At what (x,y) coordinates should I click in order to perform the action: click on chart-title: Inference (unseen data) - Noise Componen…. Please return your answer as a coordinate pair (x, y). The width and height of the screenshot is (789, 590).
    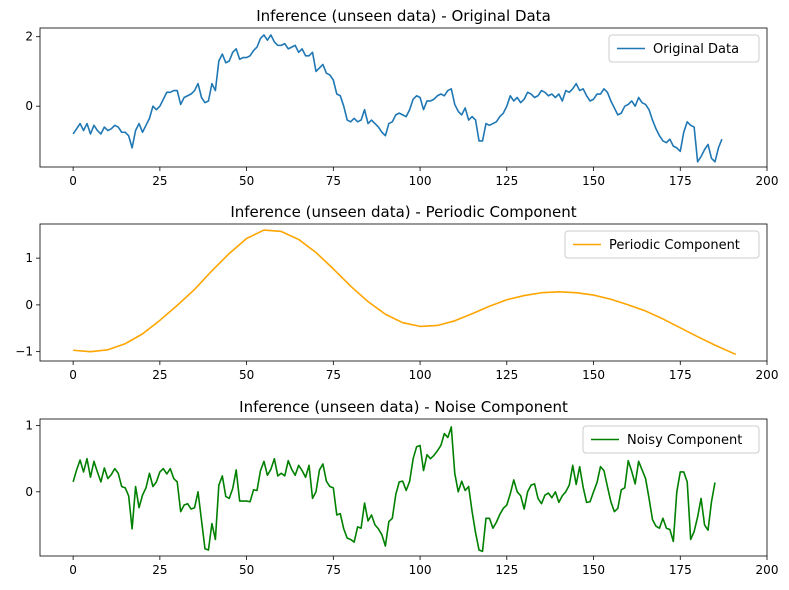
    Looking at the image, I should click on (403, 407).